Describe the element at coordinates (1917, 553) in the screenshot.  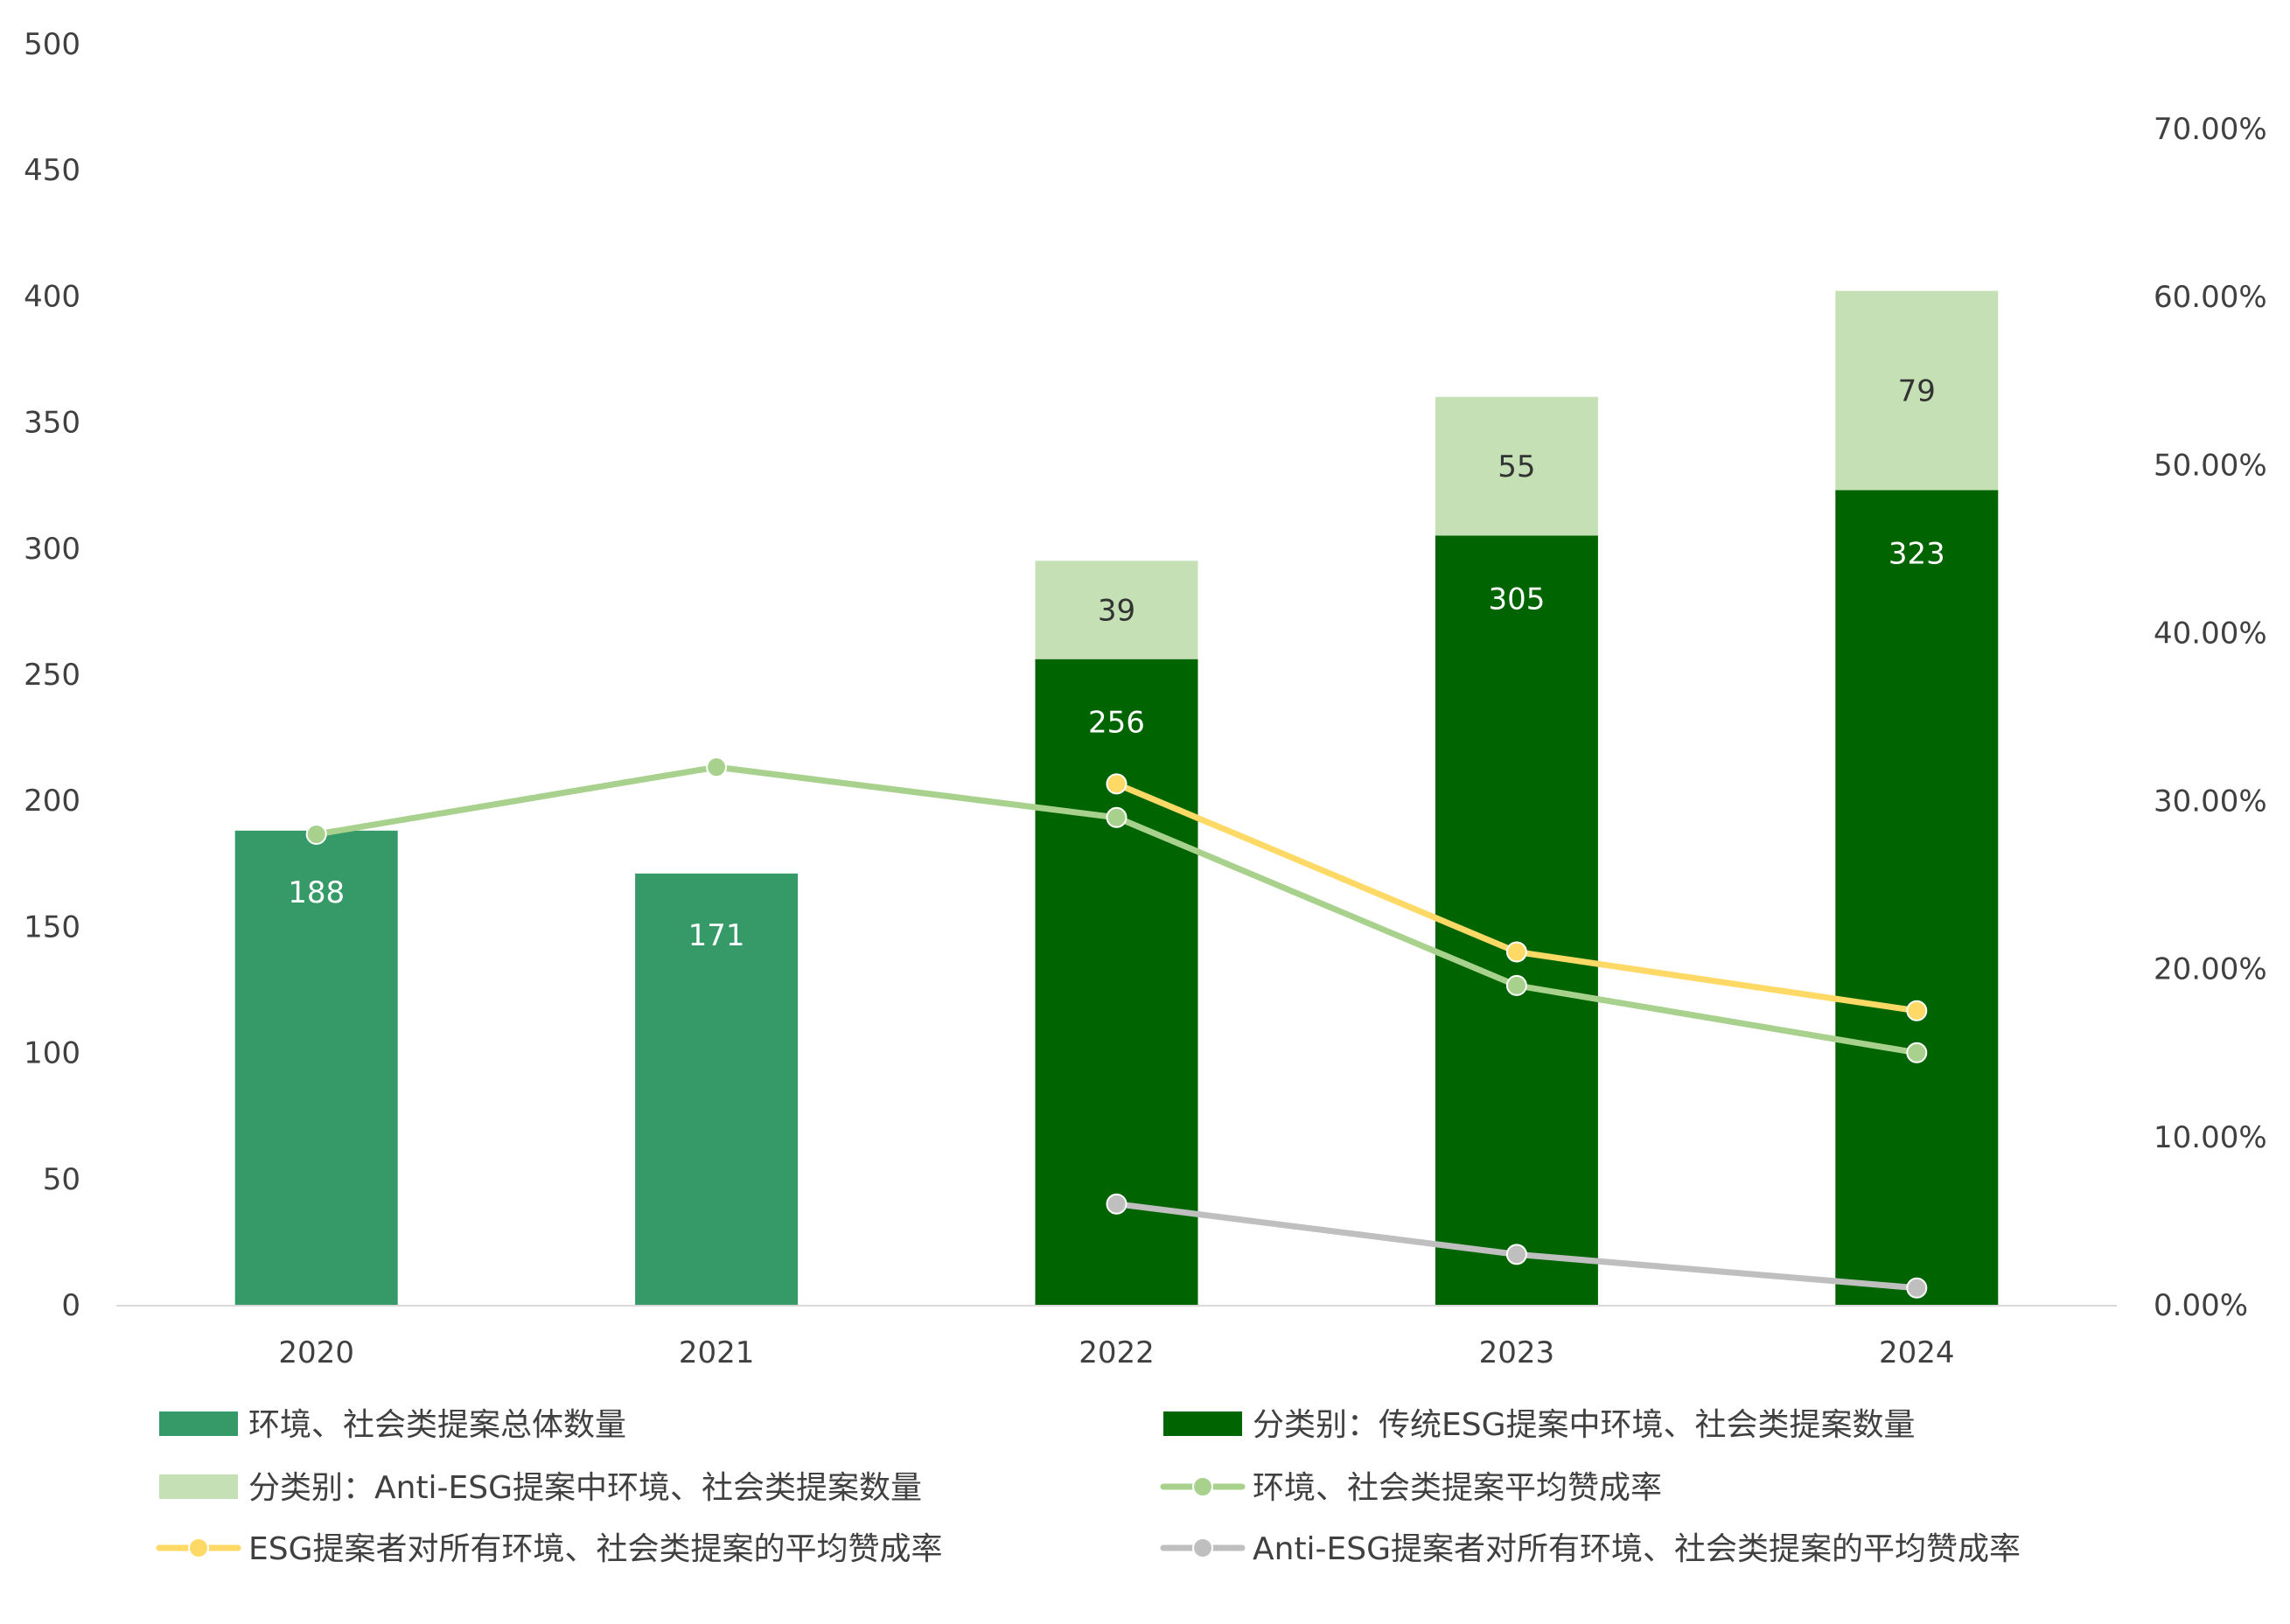
I see `bar-data-label: 323` at that location.